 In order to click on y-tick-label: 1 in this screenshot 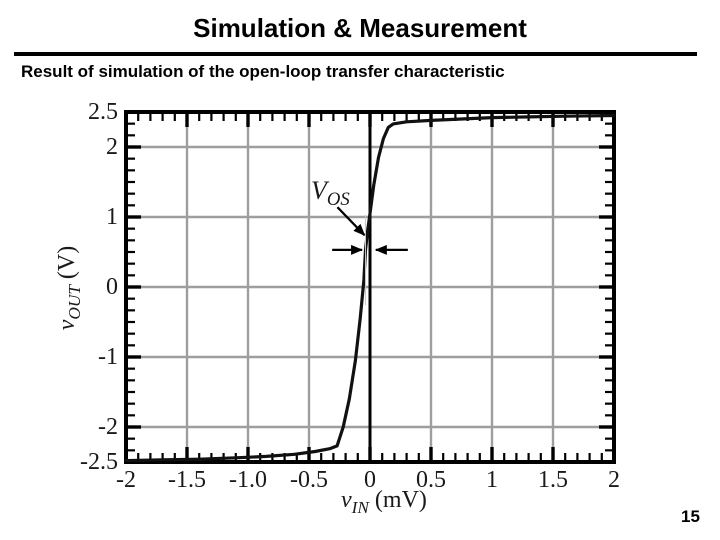, I will do `click(112, 217)`.